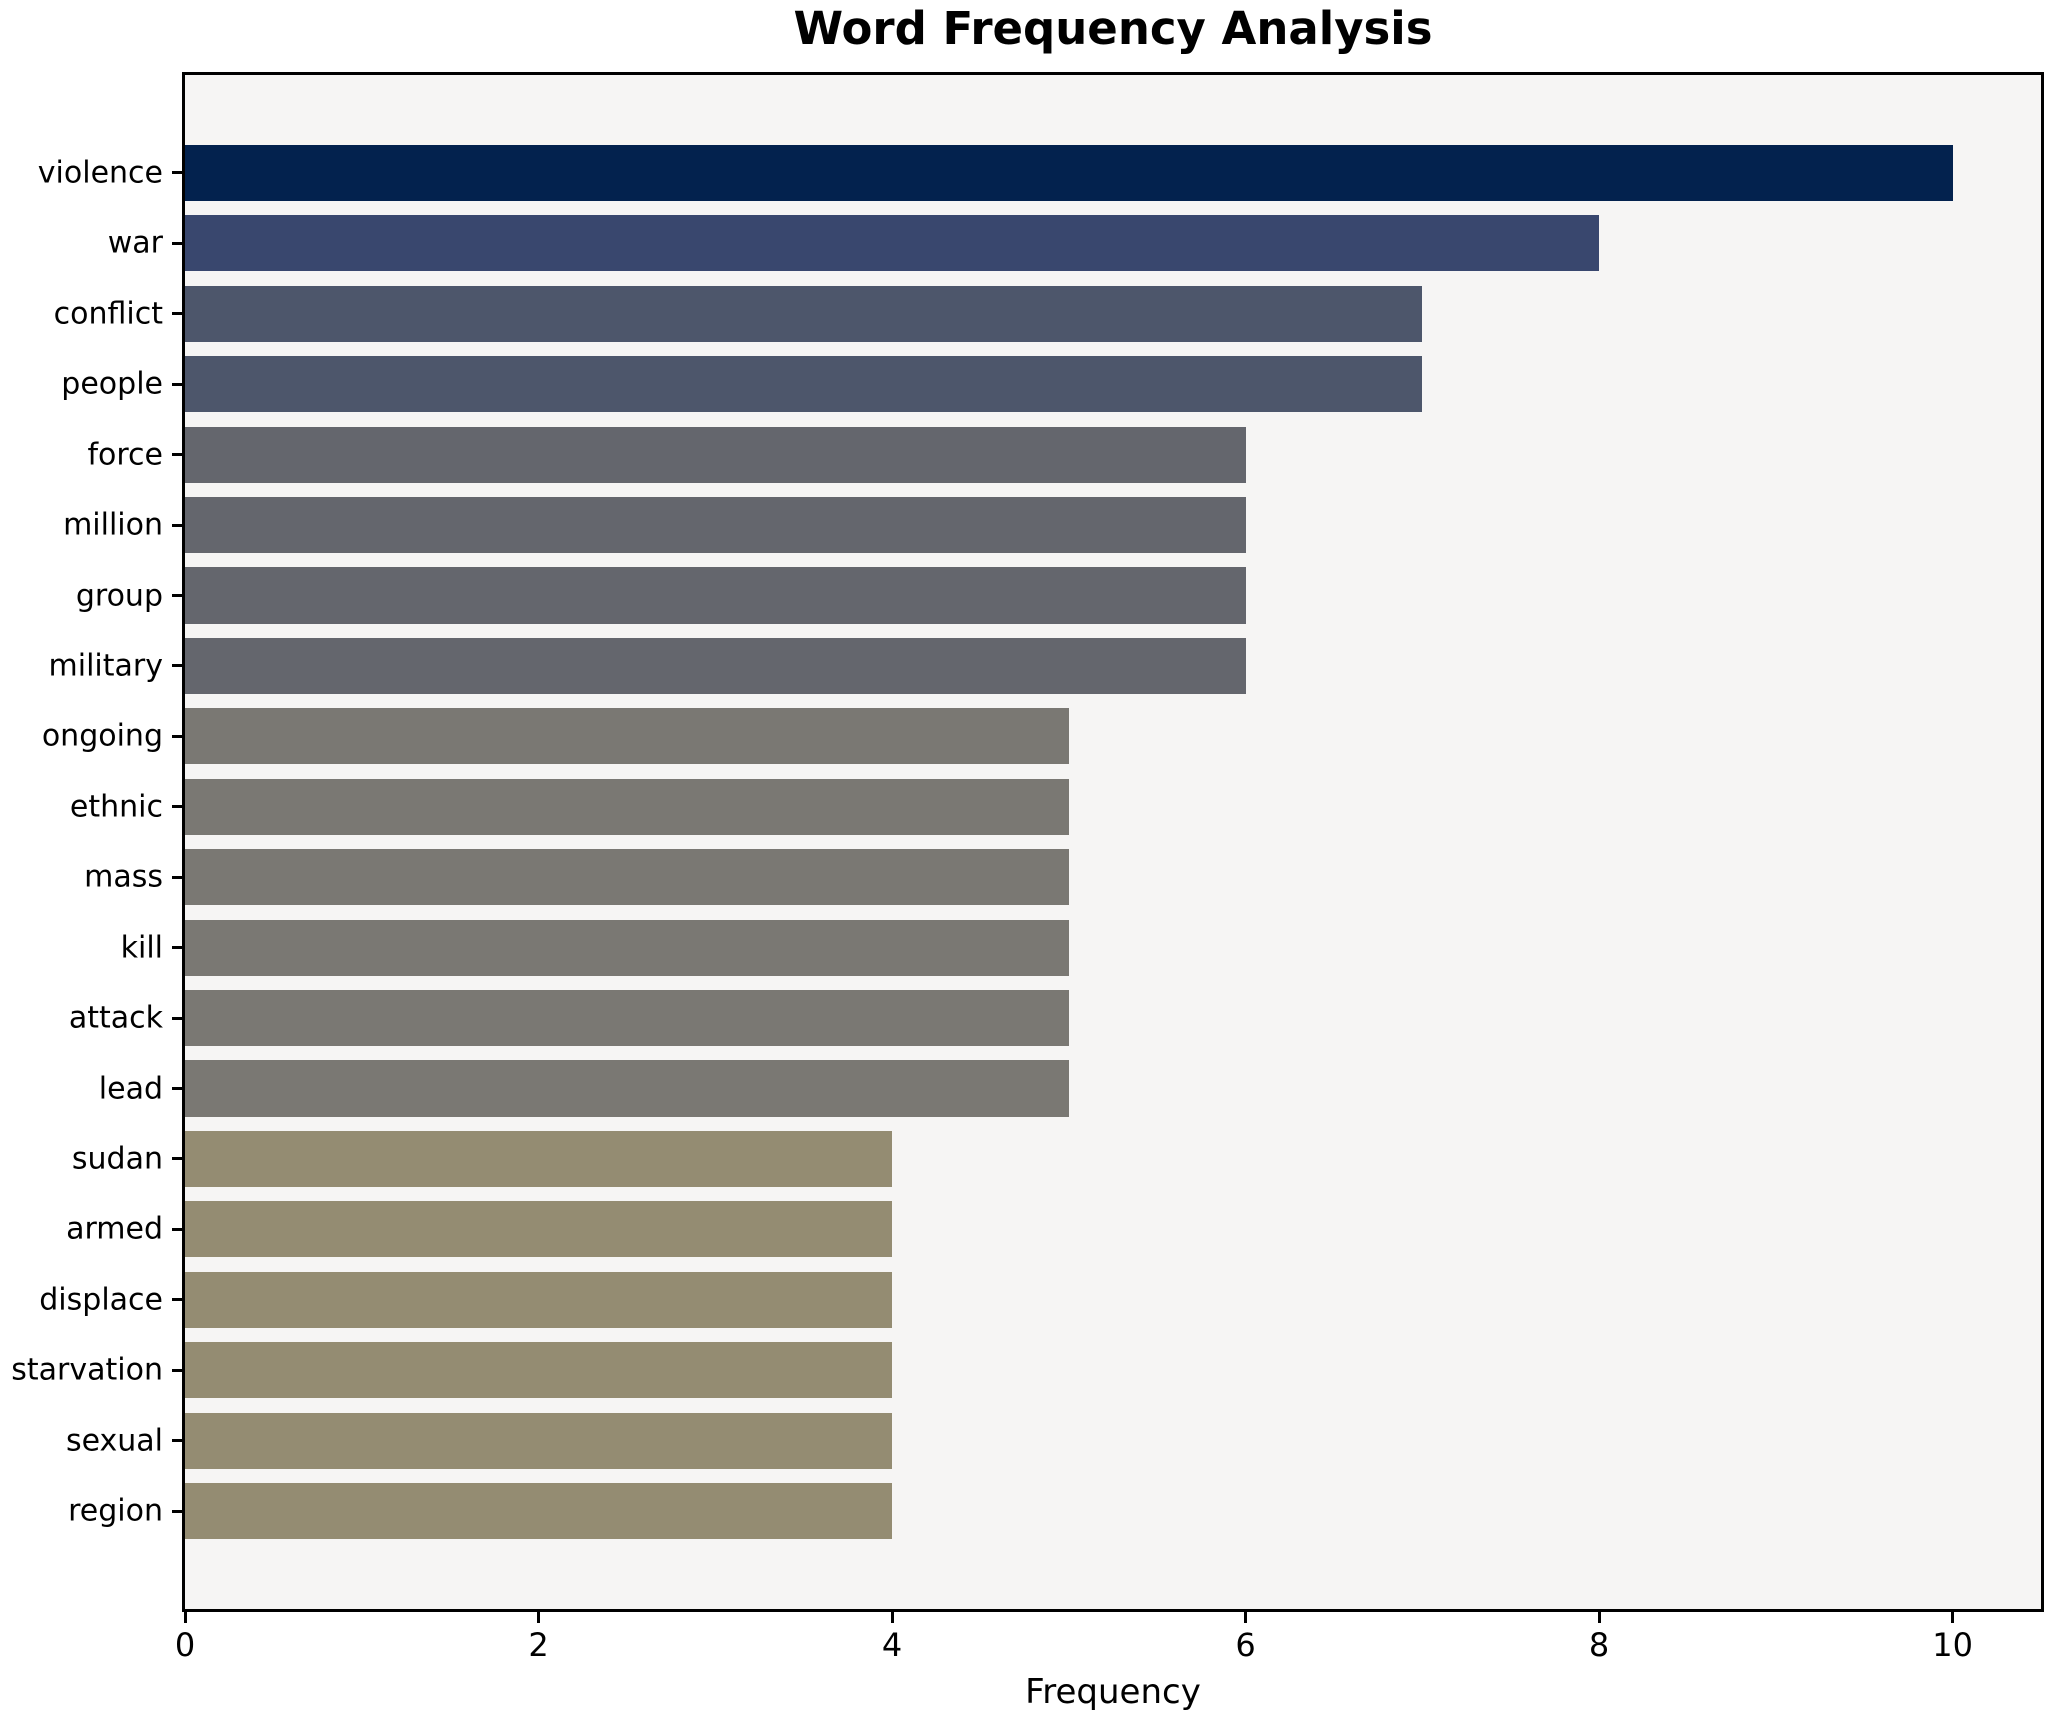 The image size is (2064, 1722). What do you see at coordinates (538, 1645) in the screenshot?
I see `x-axis-tick-label: 2` at bounding box center [538, 1645].